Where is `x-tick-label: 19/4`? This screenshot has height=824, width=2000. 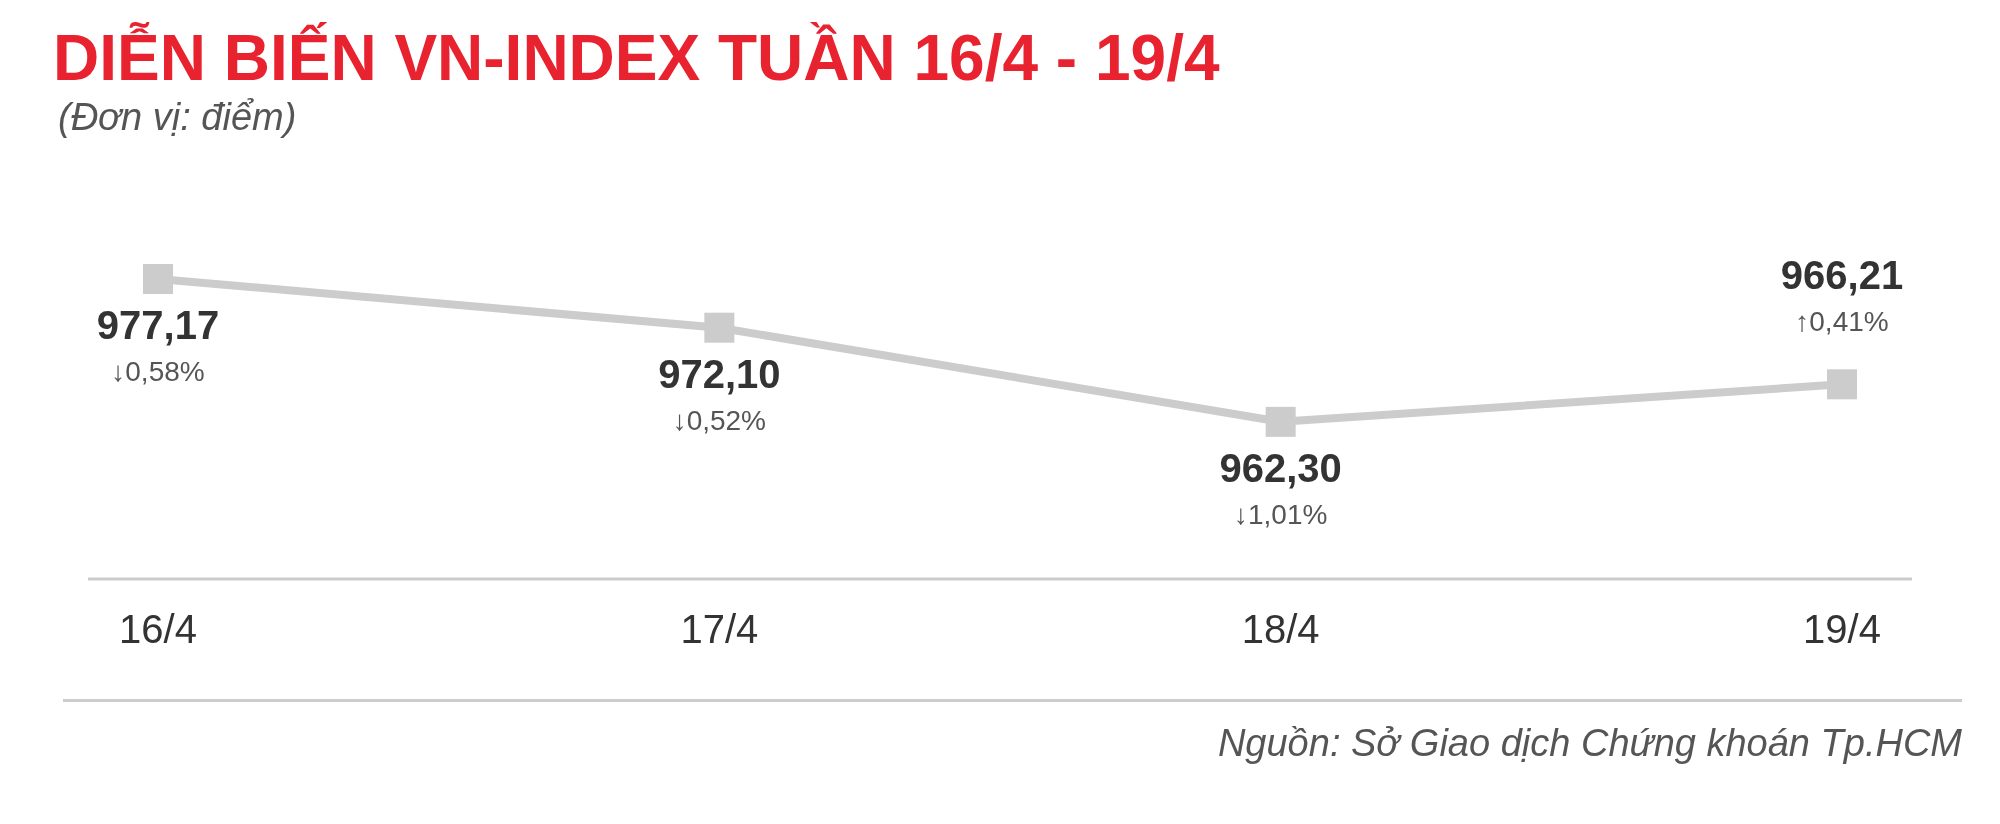
x-tick-label: 19/4 is located at coordinates (1842, 629).